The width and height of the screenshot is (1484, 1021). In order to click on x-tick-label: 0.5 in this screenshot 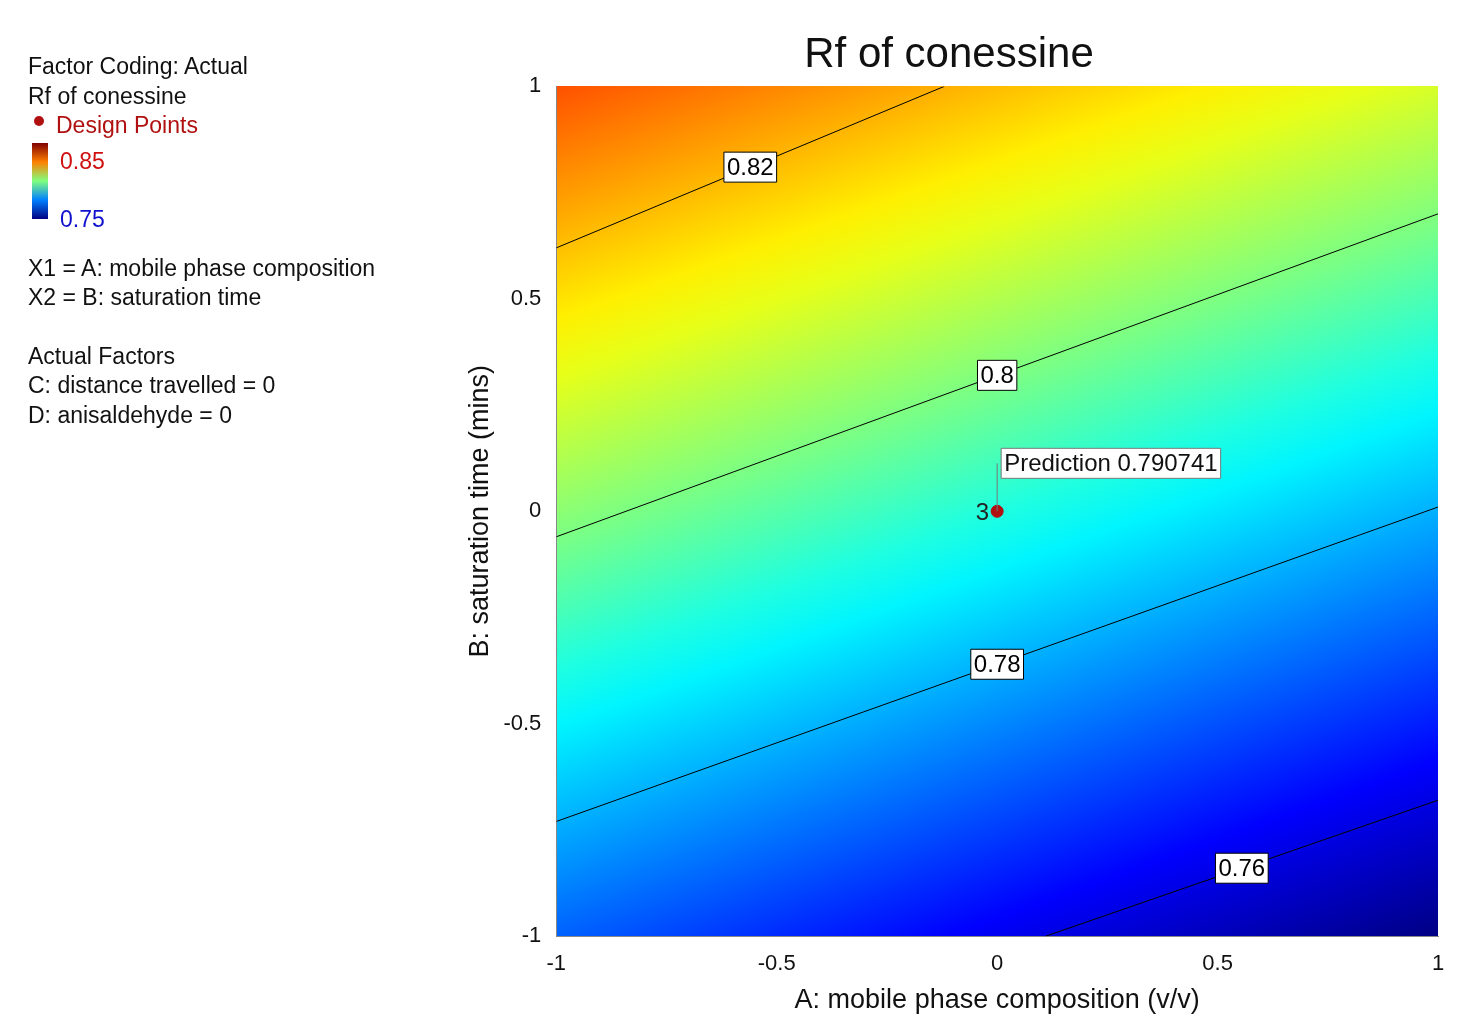, I will do `click(1217, 963)`.